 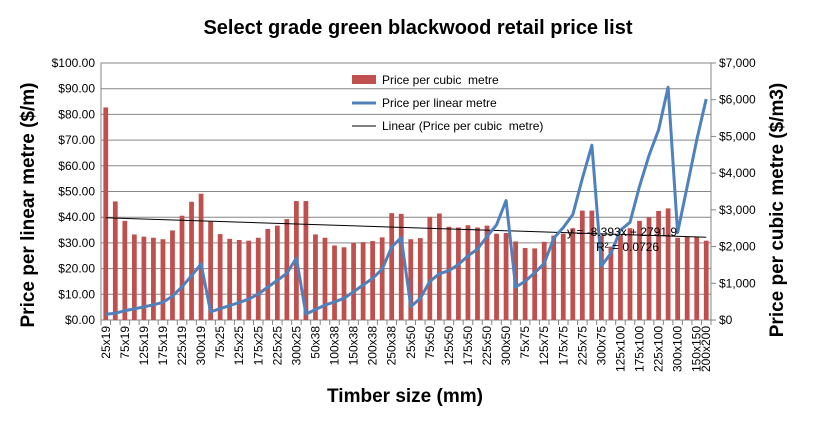 I want to click on trendline-layer, so click(x=406, y=227).